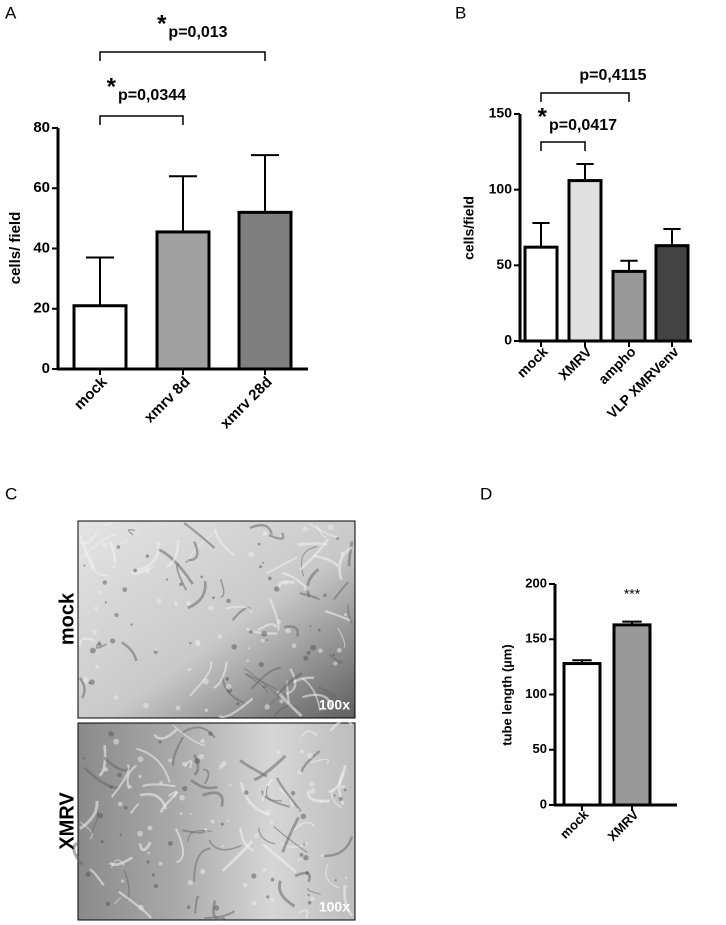 This screenshot has height=925, width=726. What do you see at coordinates (67, 618) in the screenshot?
I see `image-label: mock` at bounding box center [67, 618].